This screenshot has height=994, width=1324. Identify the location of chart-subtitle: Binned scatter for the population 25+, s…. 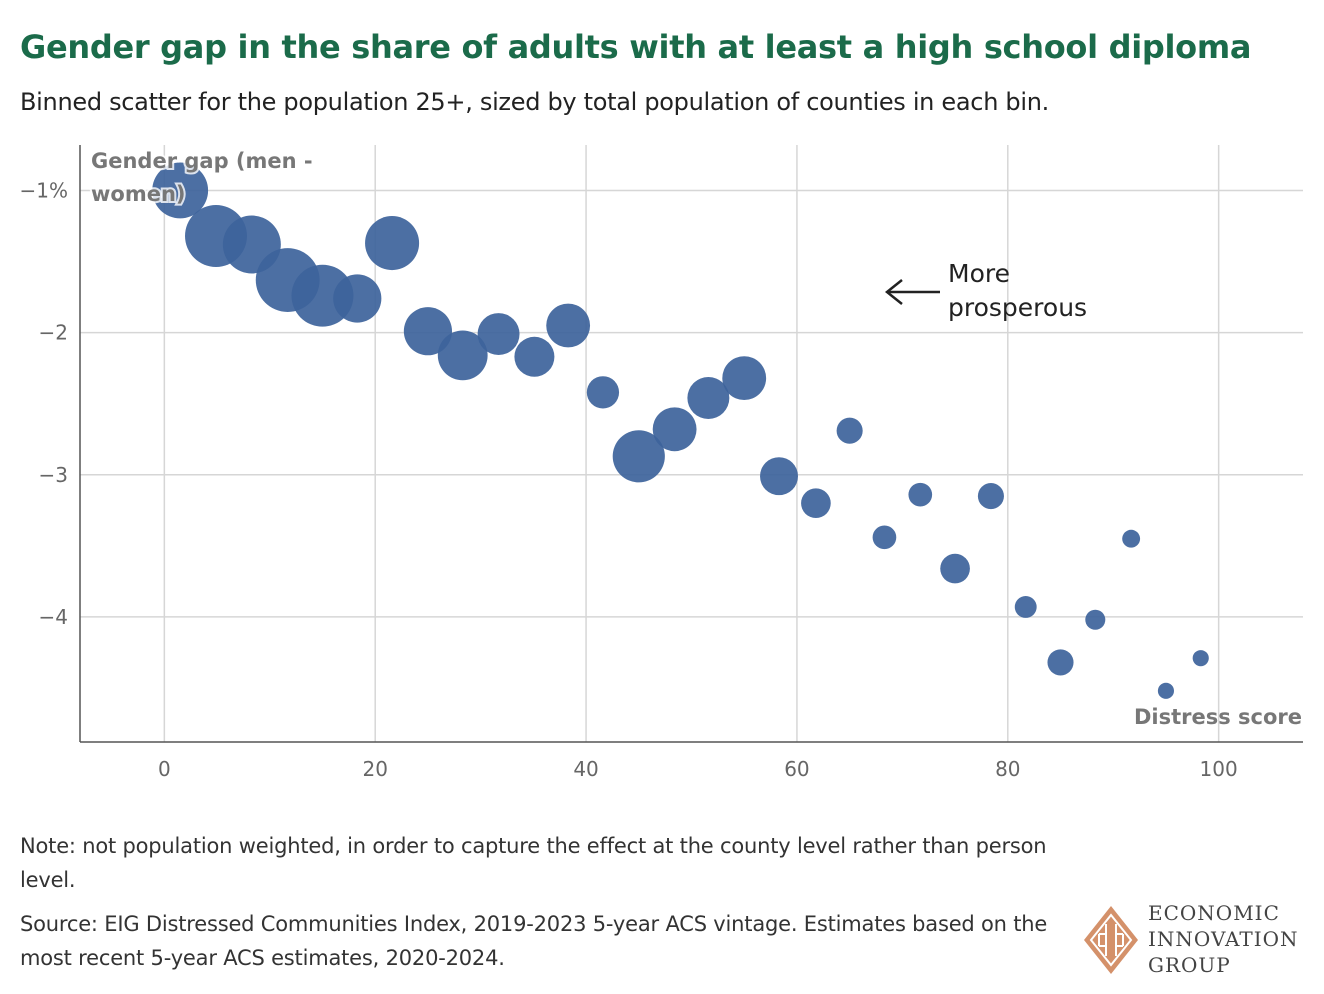
(534, 102).